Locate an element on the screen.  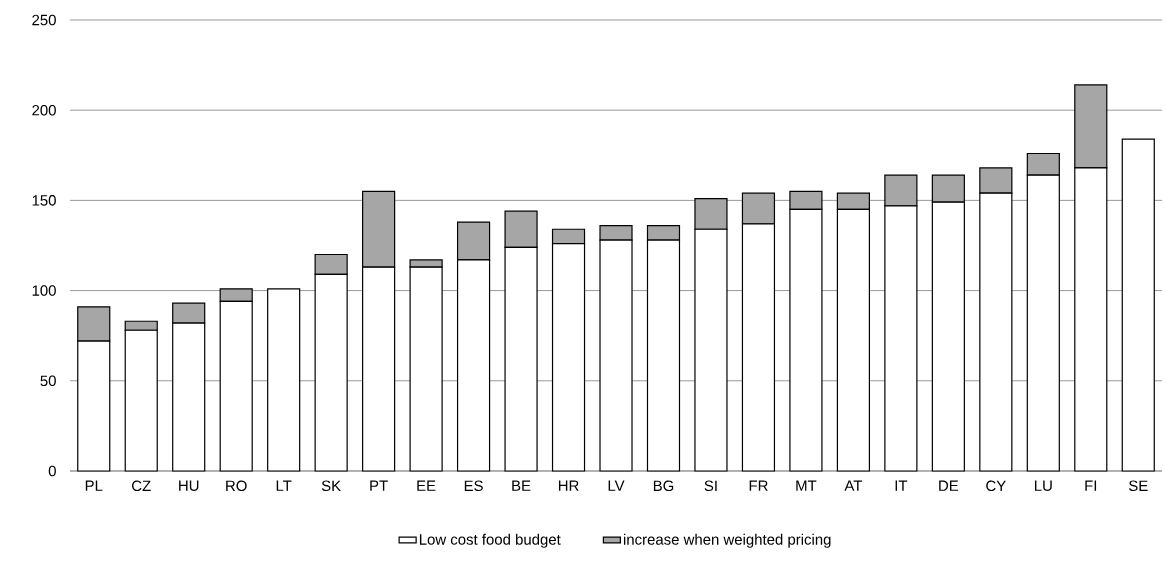
x-tick-label: LV is located at coordinates (616, 485).